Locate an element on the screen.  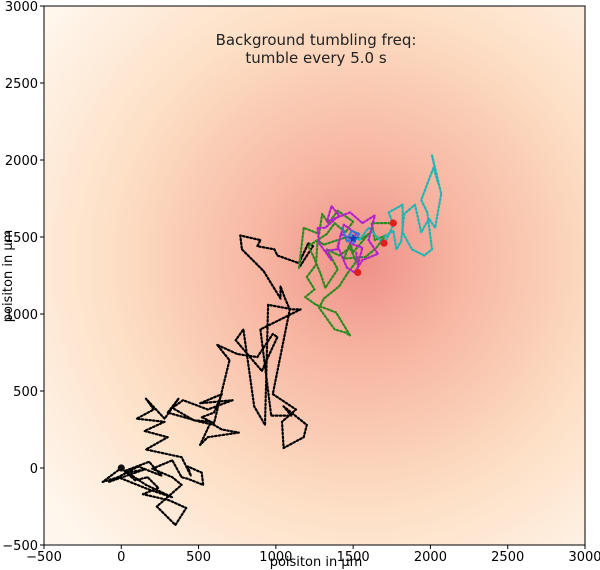
x-tick-label: 500 is located at coordinates (198, 557).